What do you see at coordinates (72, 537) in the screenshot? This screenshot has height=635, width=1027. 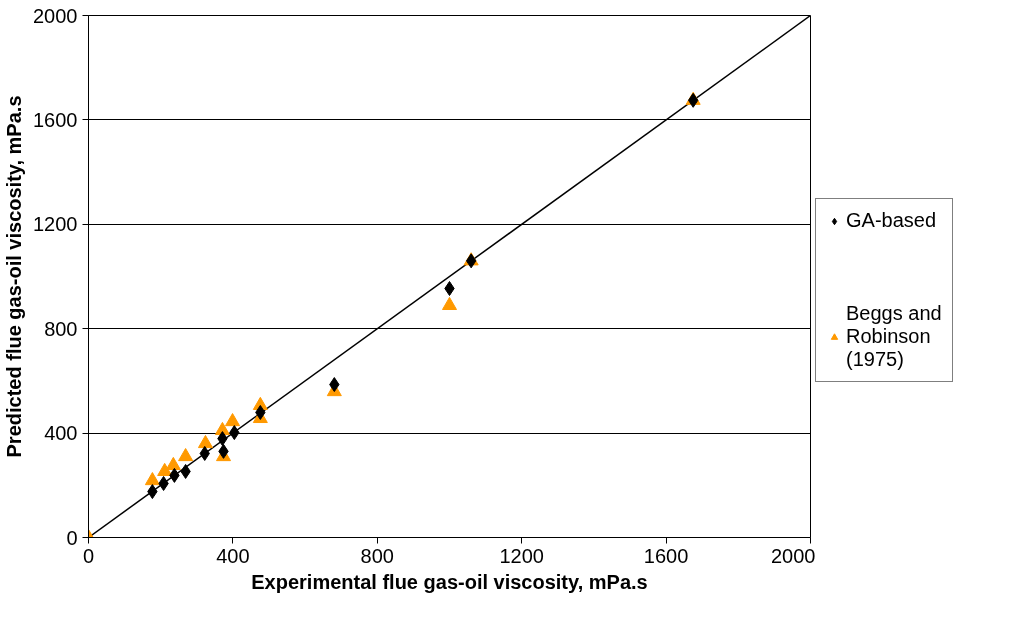 I see `y-tick-label: 0` at bounding box center [72, 537].